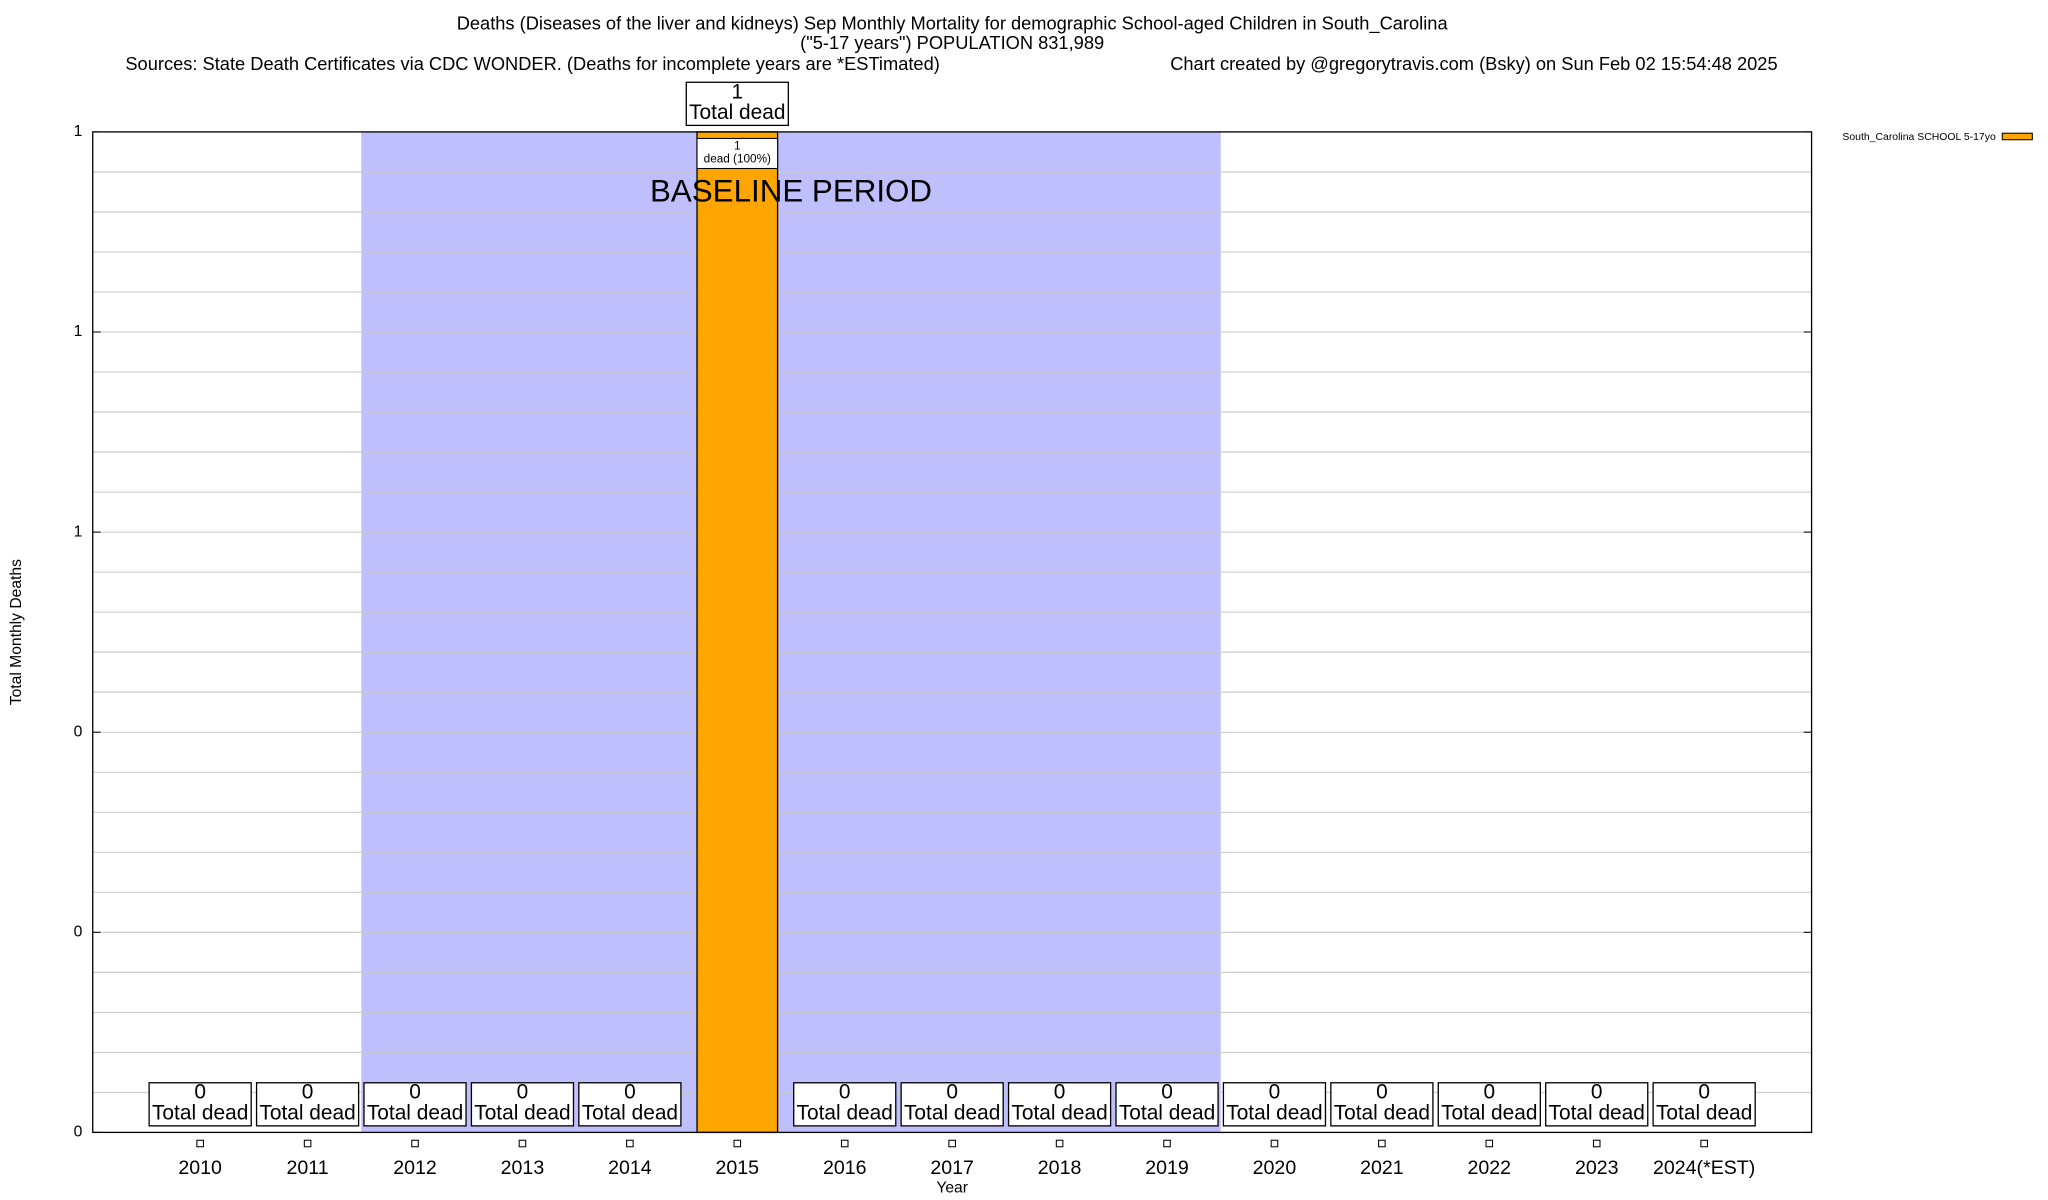 Image resolution: width=2048 pixels, height=1200 pixels. I want to click on bar, so click(737, 632).